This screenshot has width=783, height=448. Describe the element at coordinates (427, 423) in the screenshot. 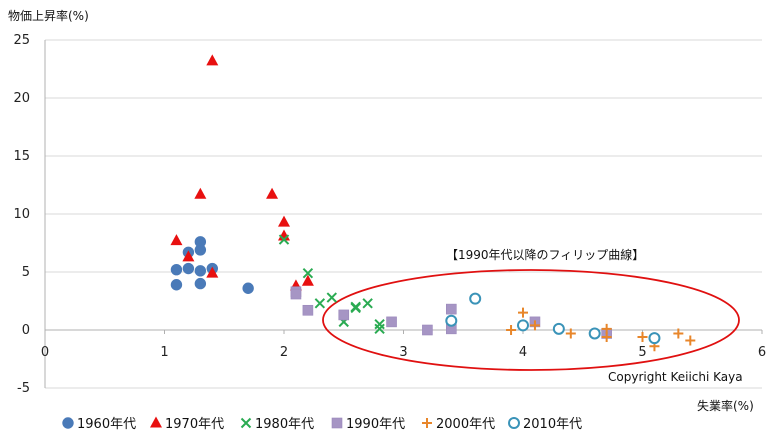

I see `legend-marker-plus` at that location.